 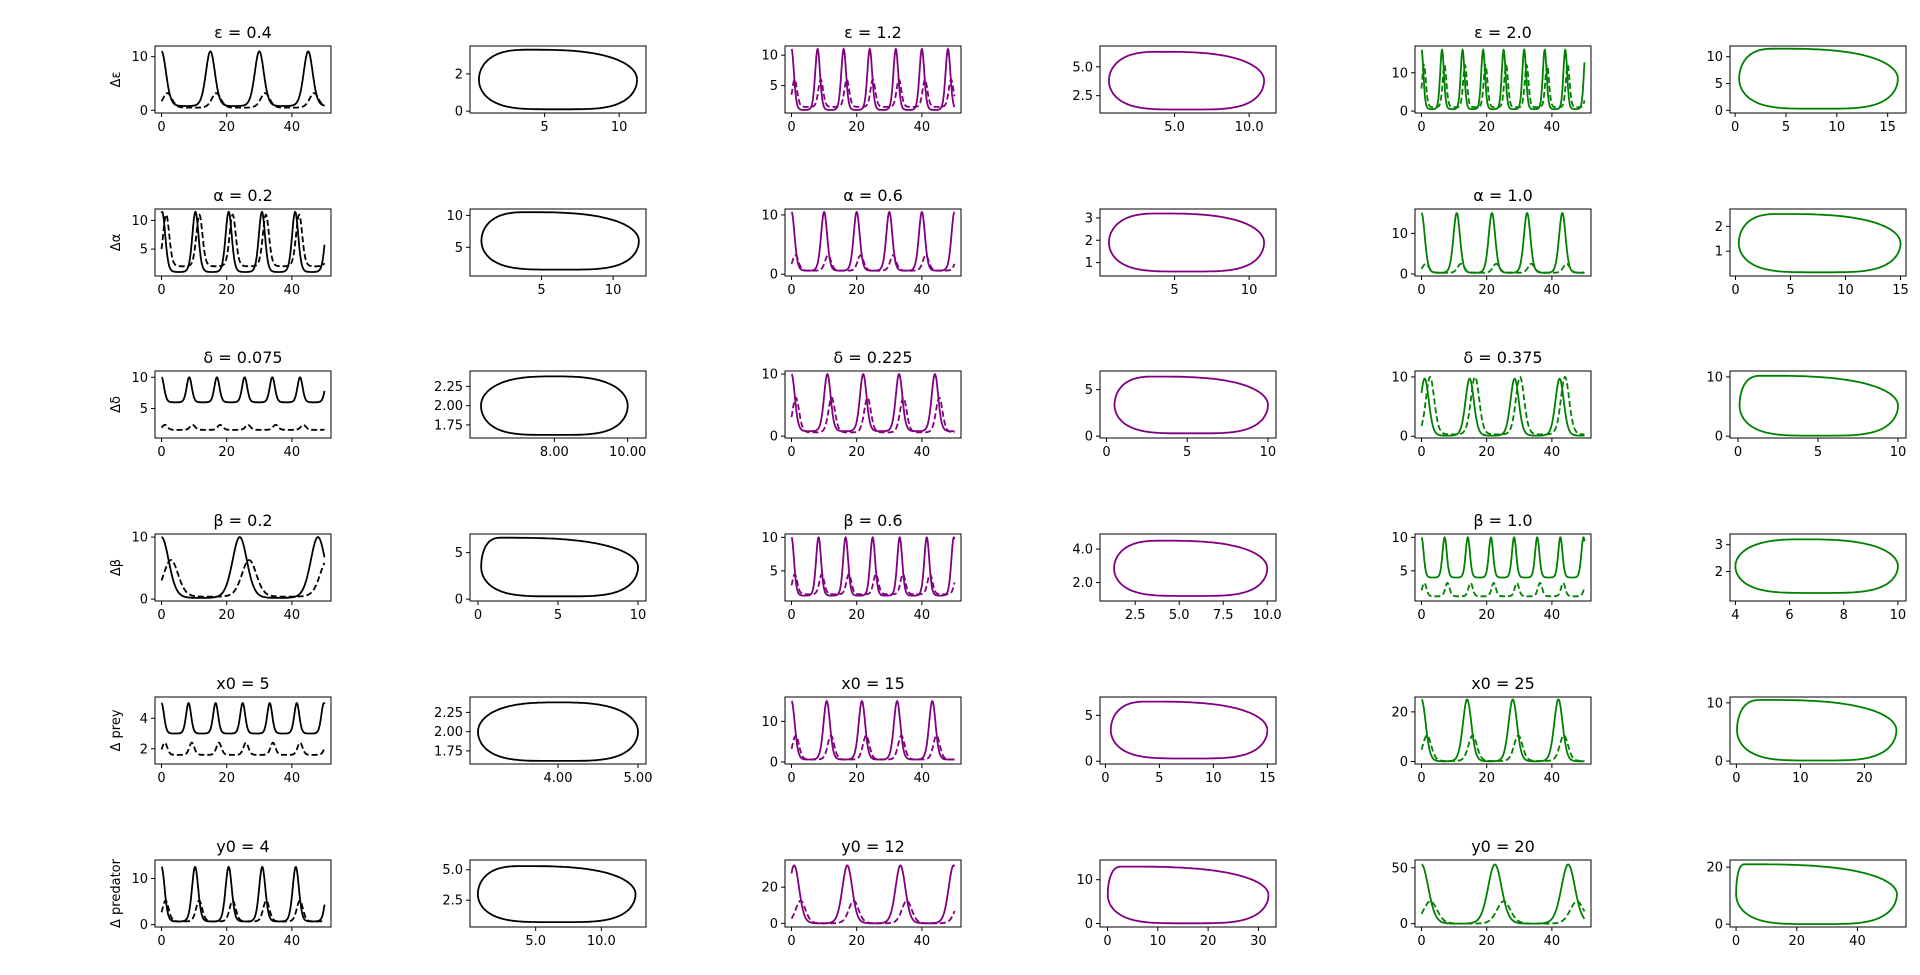 I want to click on panel-title: α = 0.6, so click(x=873, y=195).